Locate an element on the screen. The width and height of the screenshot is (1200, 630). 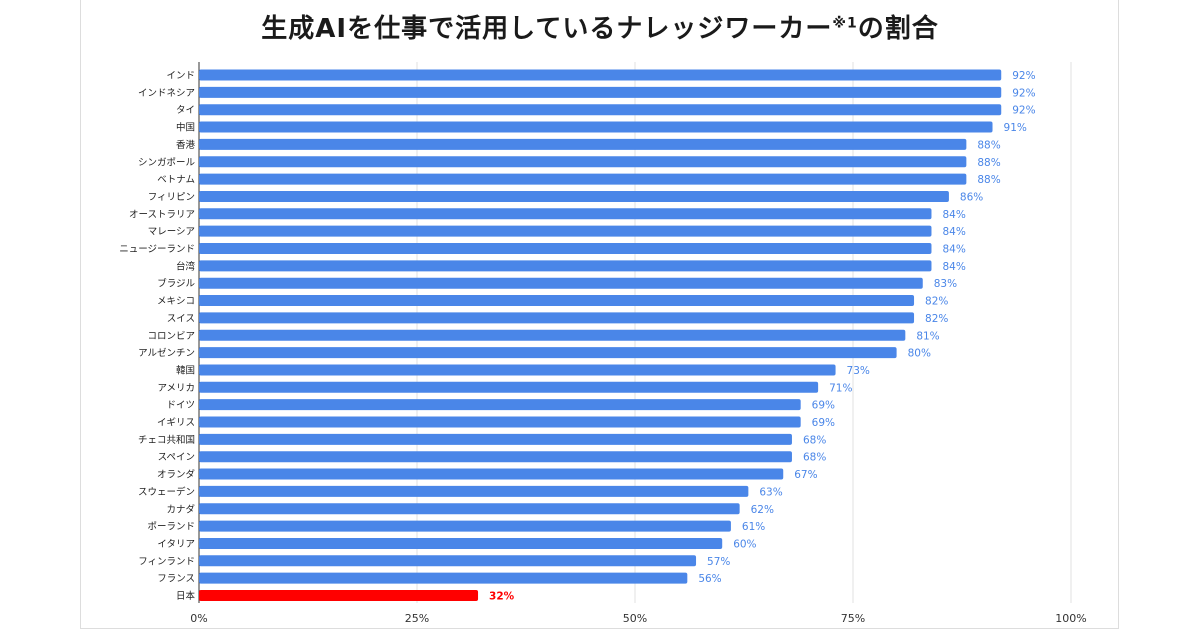
data-label: 63% is located at coordinates (770, 492).